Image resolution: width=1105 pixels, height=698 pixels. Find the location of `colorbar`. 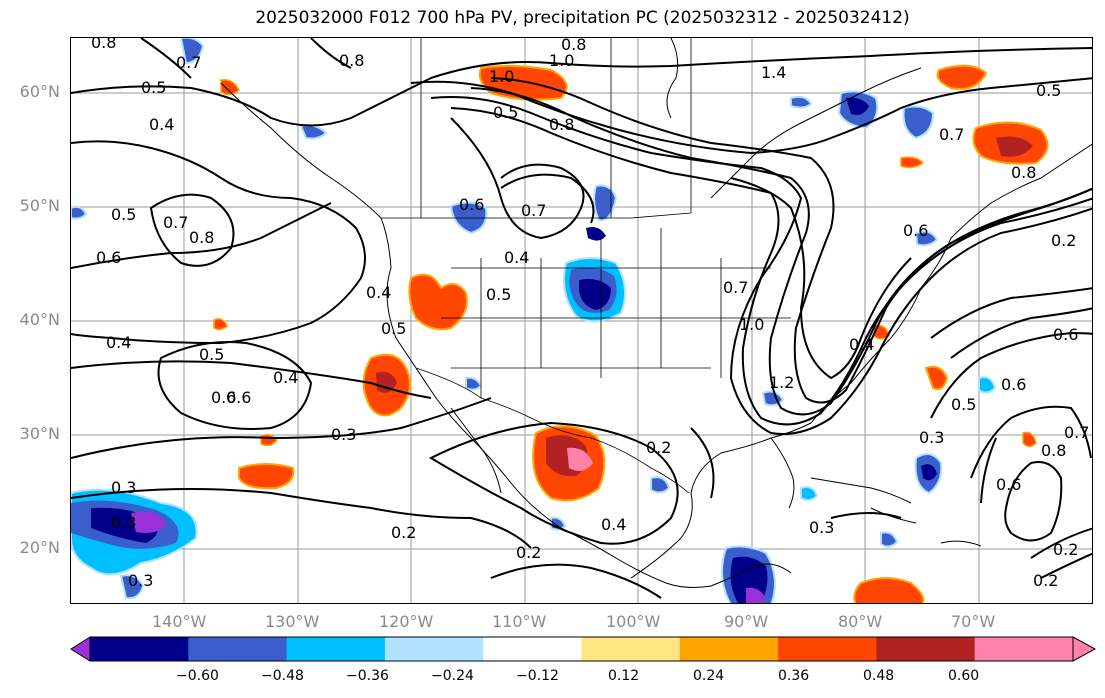

colorbar is located at coordinates (583, 649).